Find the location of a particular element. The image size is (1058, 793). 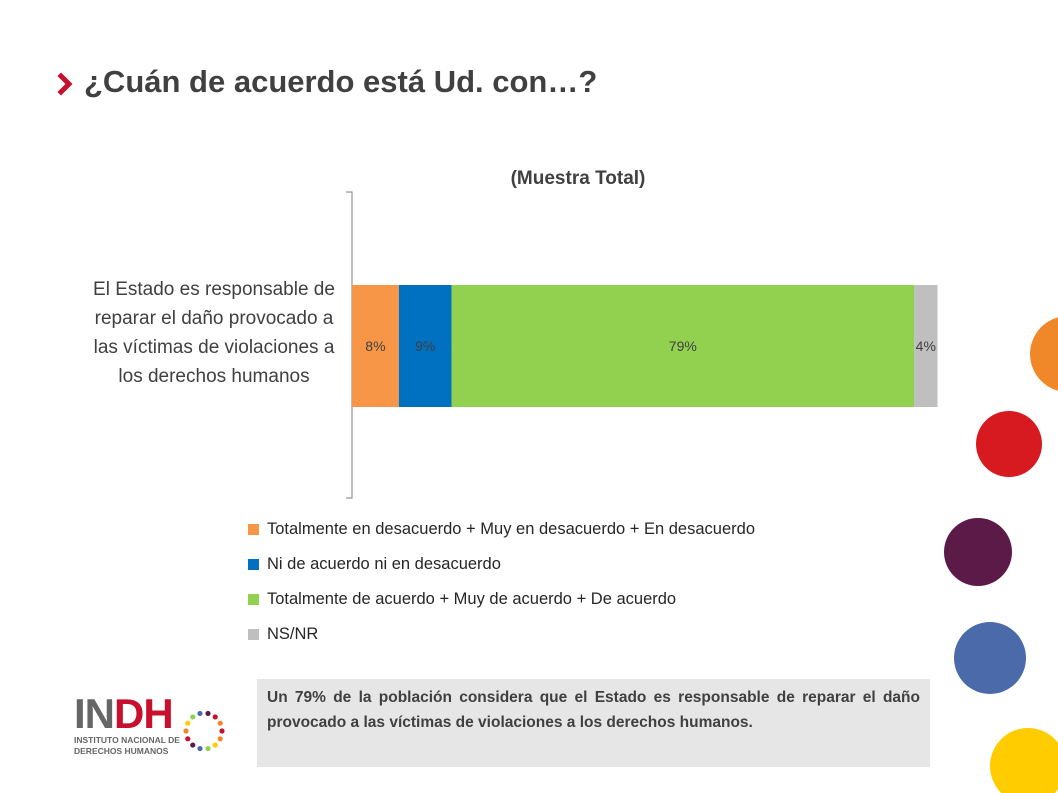

page-title: ¿Cuán de acuerdo está Ud. con…? is located at coordinates (341, 81).